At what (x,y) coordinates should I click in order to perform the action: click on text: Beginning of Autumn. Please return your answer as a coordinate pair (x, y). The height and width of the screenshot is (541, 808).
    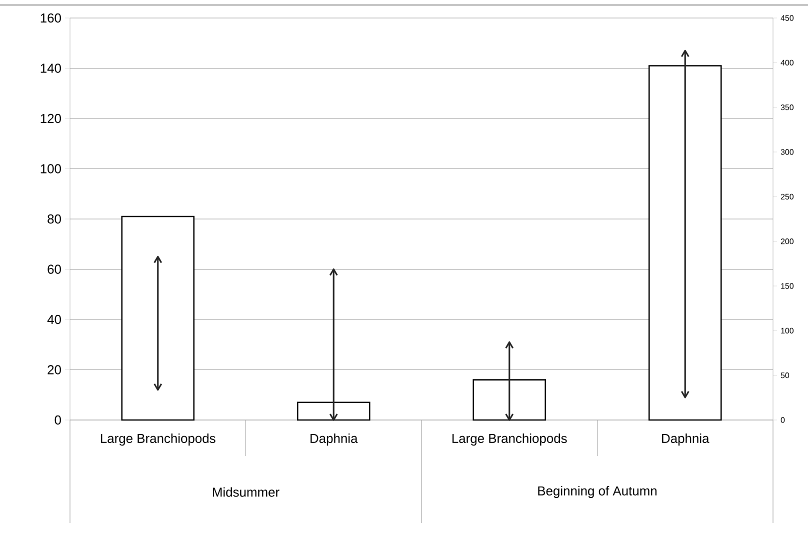
    Looking at the image, I should click on (597, 492).